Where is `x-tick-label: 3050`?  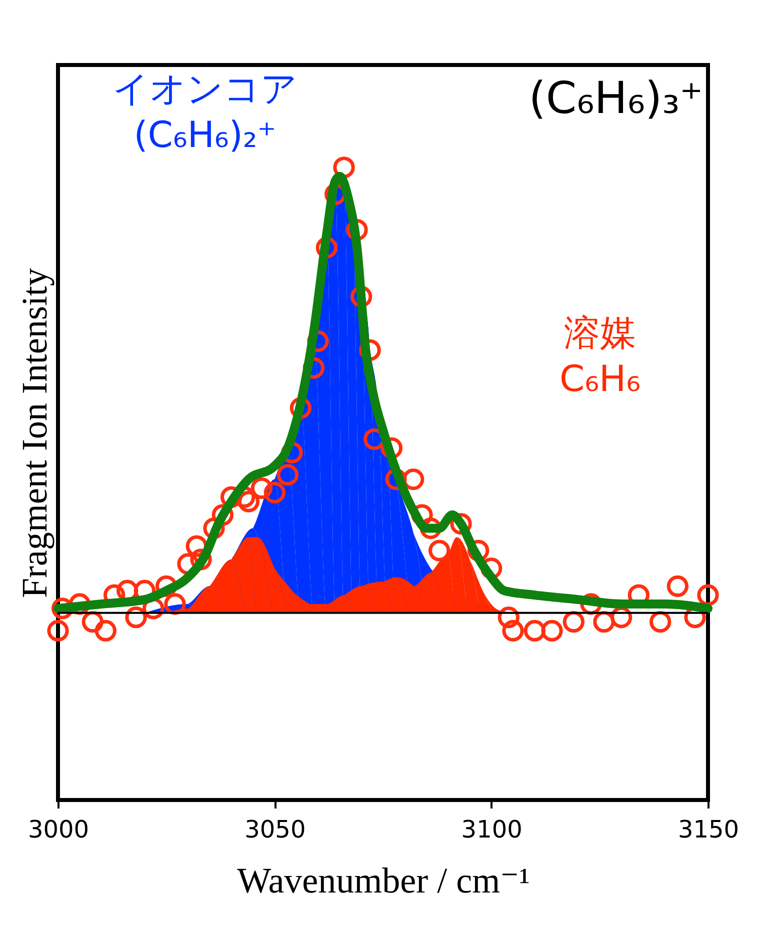
x-tick-label: 3050 is located at coordinates (275, 830).